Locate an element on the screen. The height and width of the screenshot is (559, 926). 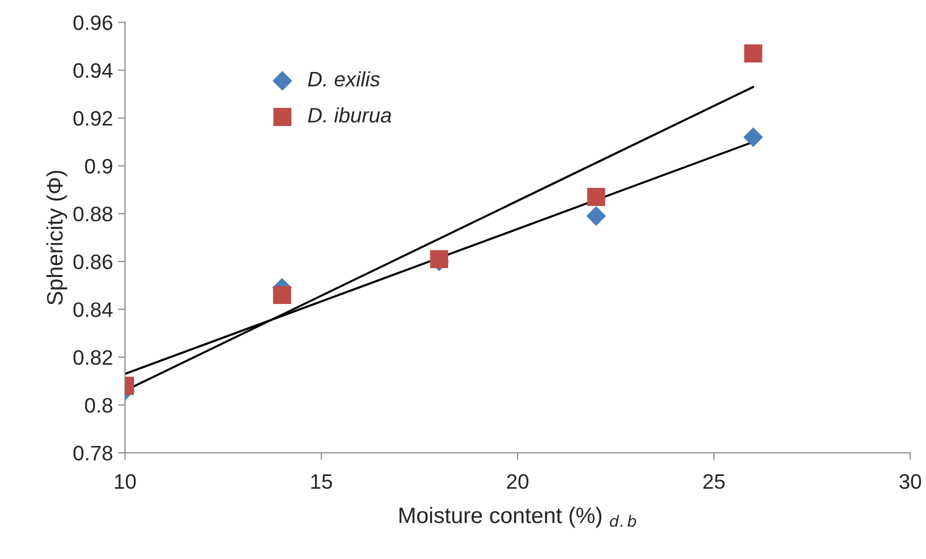
legend-label: D. exilis is located at coordinates (344, 79).